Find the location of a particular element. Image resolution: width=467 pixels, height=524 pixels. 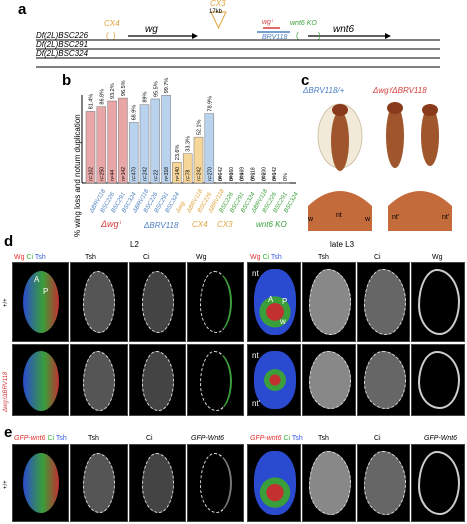

bar-n-label-1: n=250 is located at coordinates (102, 174).